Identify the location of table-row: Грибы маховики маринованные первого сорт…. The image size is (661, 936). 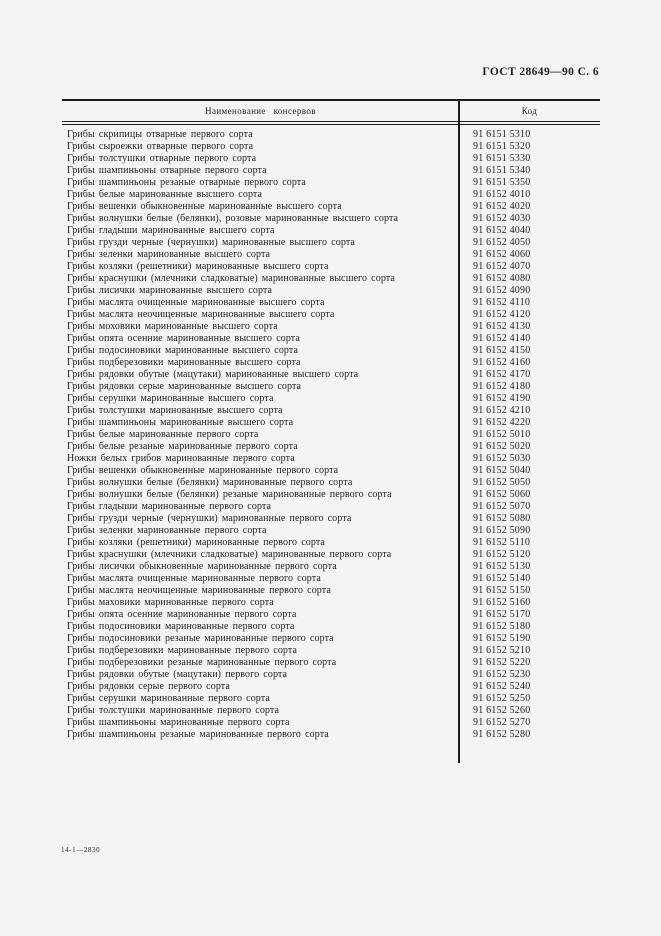
(331, 603).